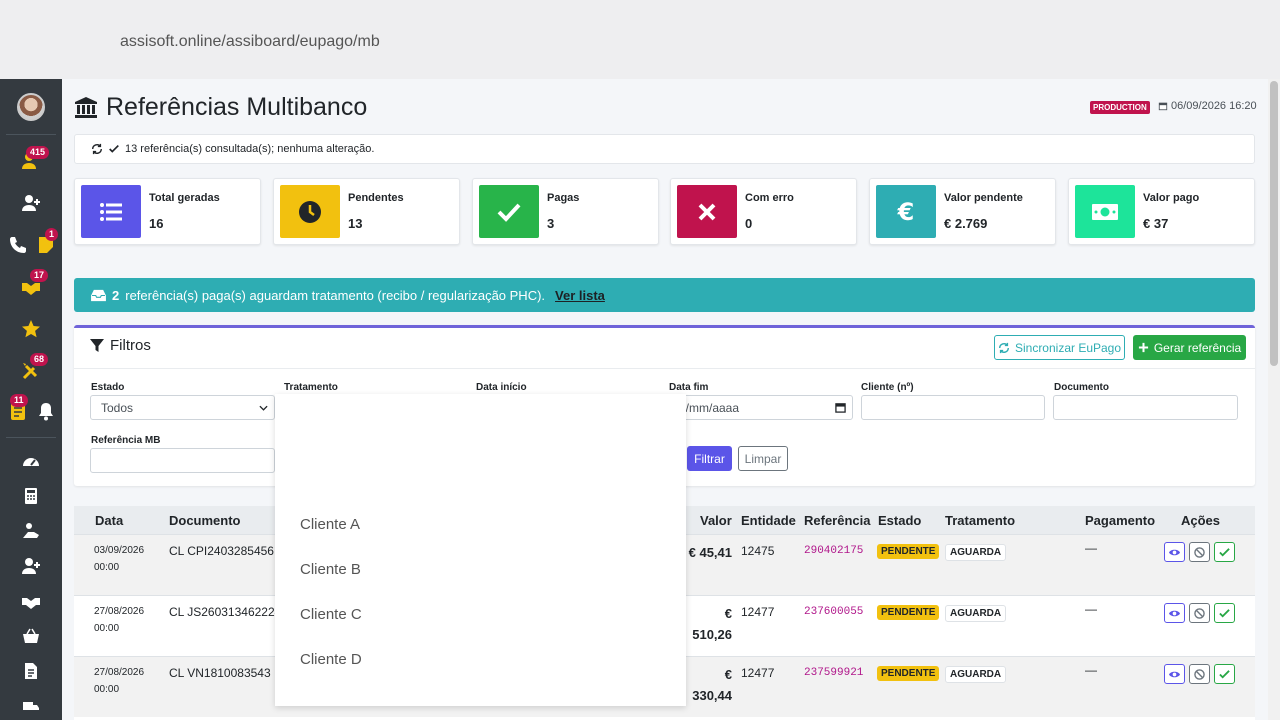 Image resolution: width=1280 pixels, height=720 pixels. What do you see at coordinates (31, 371) in the screenshot?
I see `tools-icon` at bounding box center [31, 371].